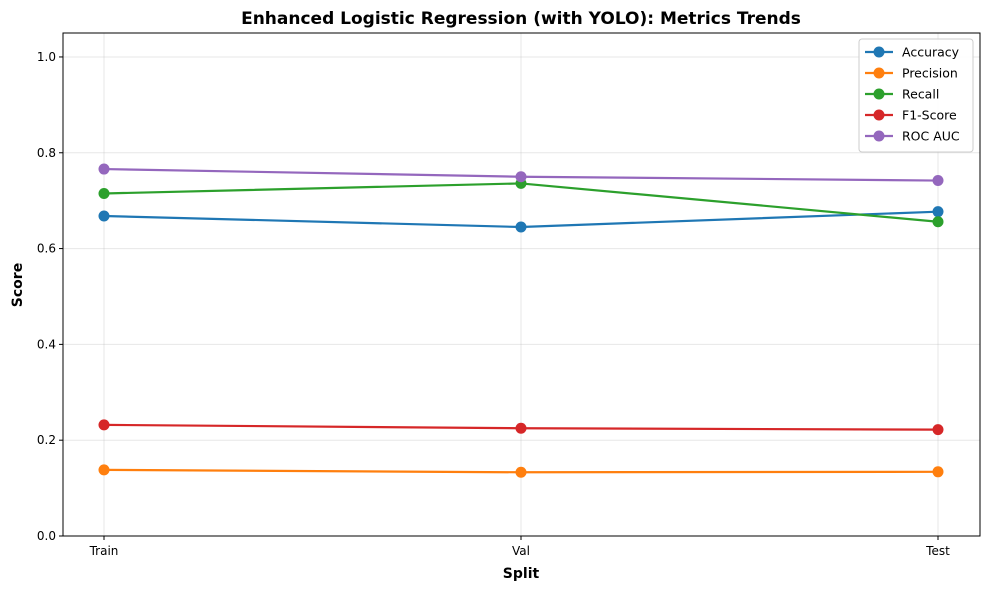  I want to click on legend-marker-f1-score, so click(879, 115).